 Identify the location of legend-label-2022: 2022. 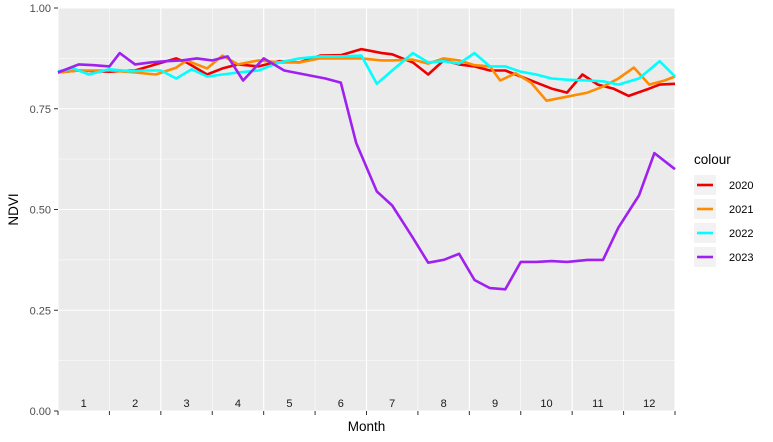
(741, 234).